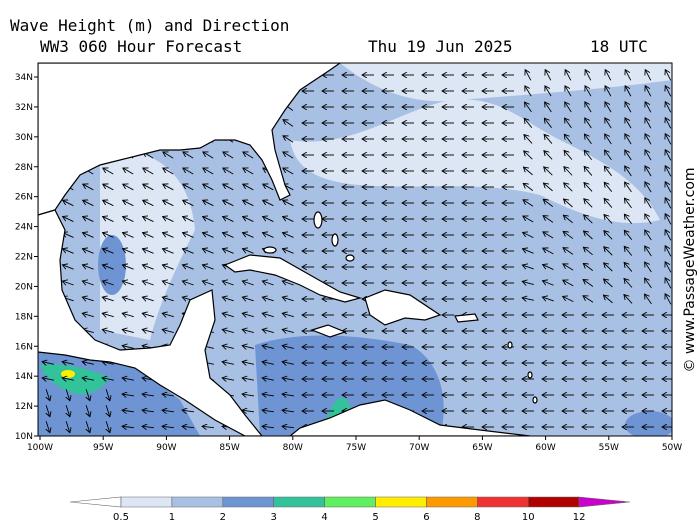 The image size is (700, 525). Describe the element at coordinates (24, 108) in the screenshot. I see `lat-label: 32N` at that location.